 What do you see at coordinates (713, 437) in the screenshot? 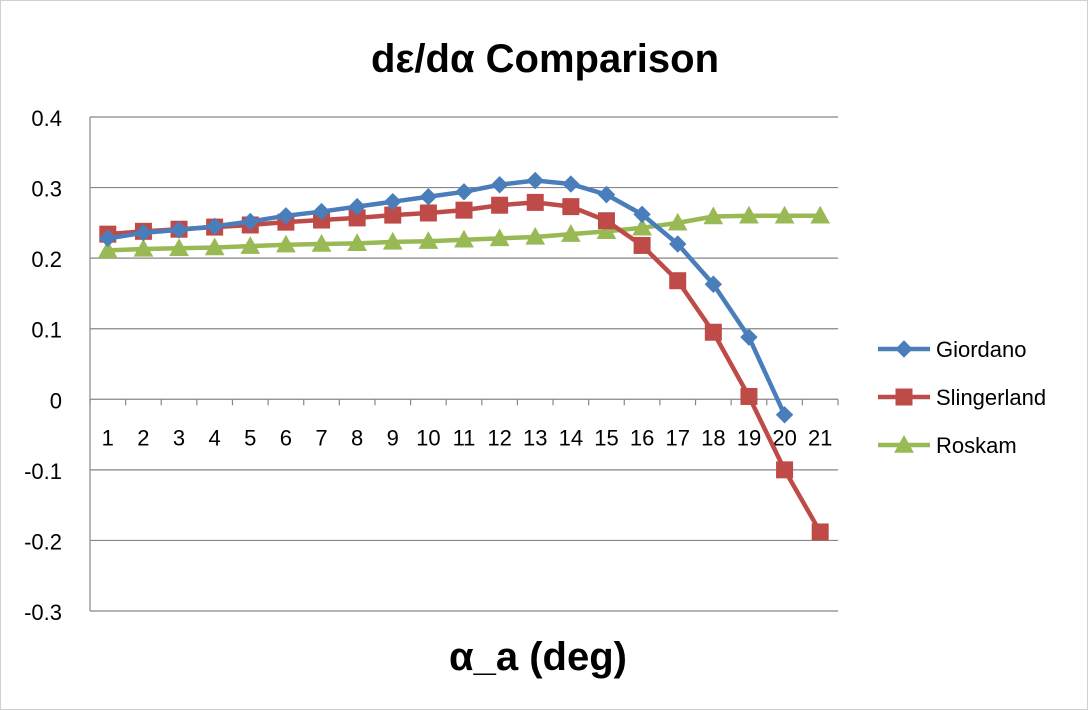
I see `x-tick-label: 18` at bounding box center [713, 437].